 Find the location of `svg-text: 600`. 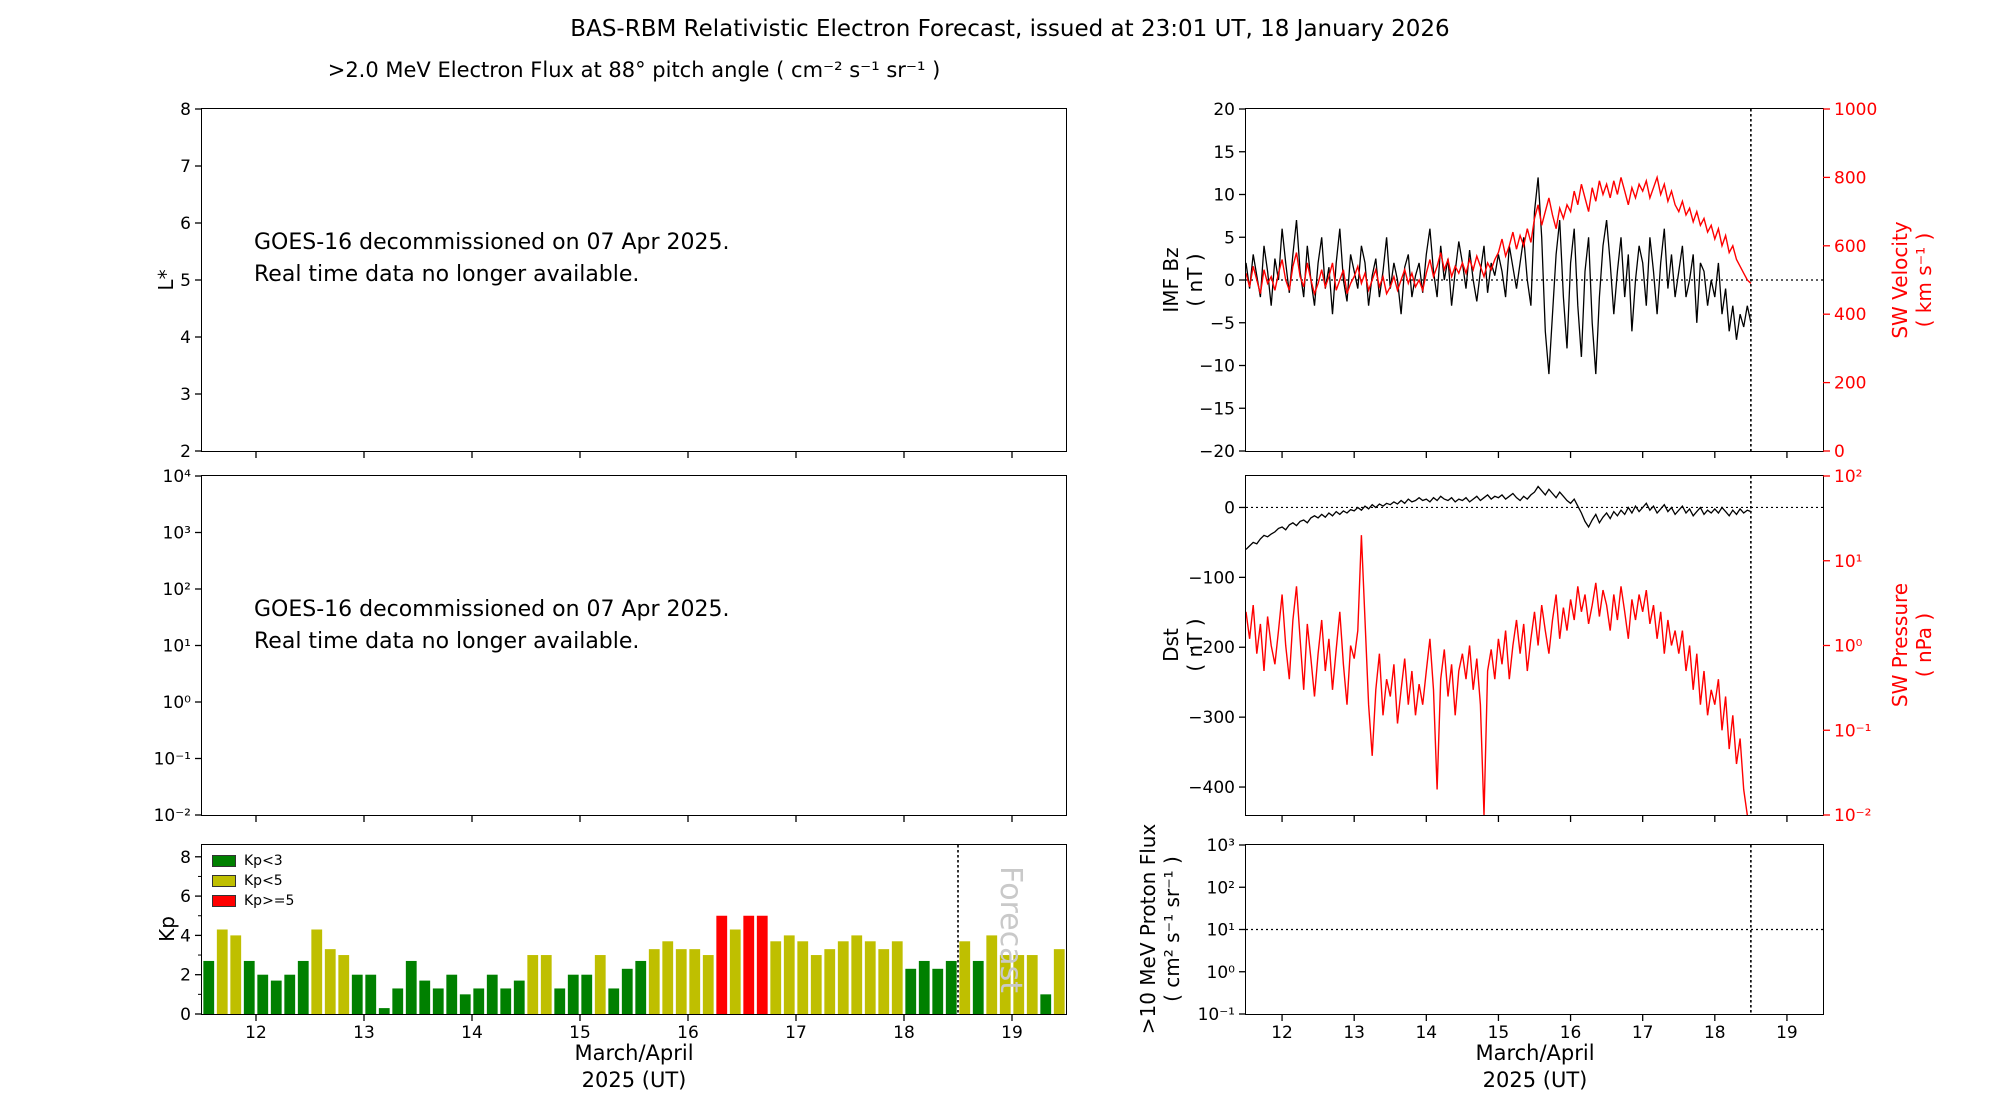

svg-text: 600 is located at coordinates (1850, 247).